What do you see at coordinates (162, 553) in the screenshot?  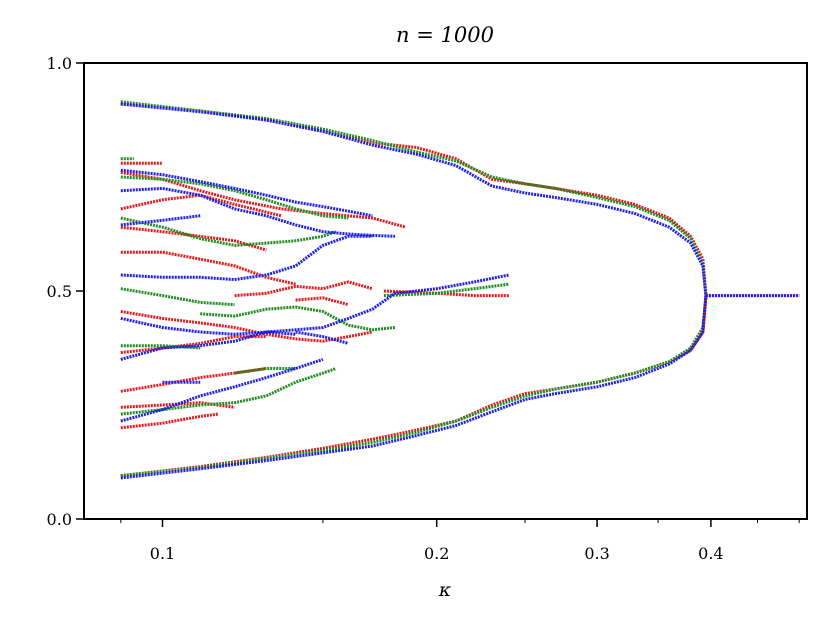 I see `x-tick-label-0: 0.1` at bounding box center [162, 553].